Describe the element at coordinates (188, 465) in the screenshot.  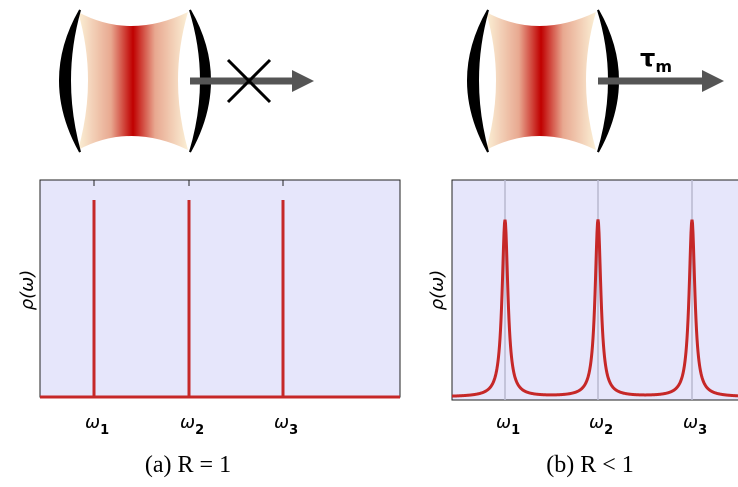
I see `caption: (a) R = 1` at that location.